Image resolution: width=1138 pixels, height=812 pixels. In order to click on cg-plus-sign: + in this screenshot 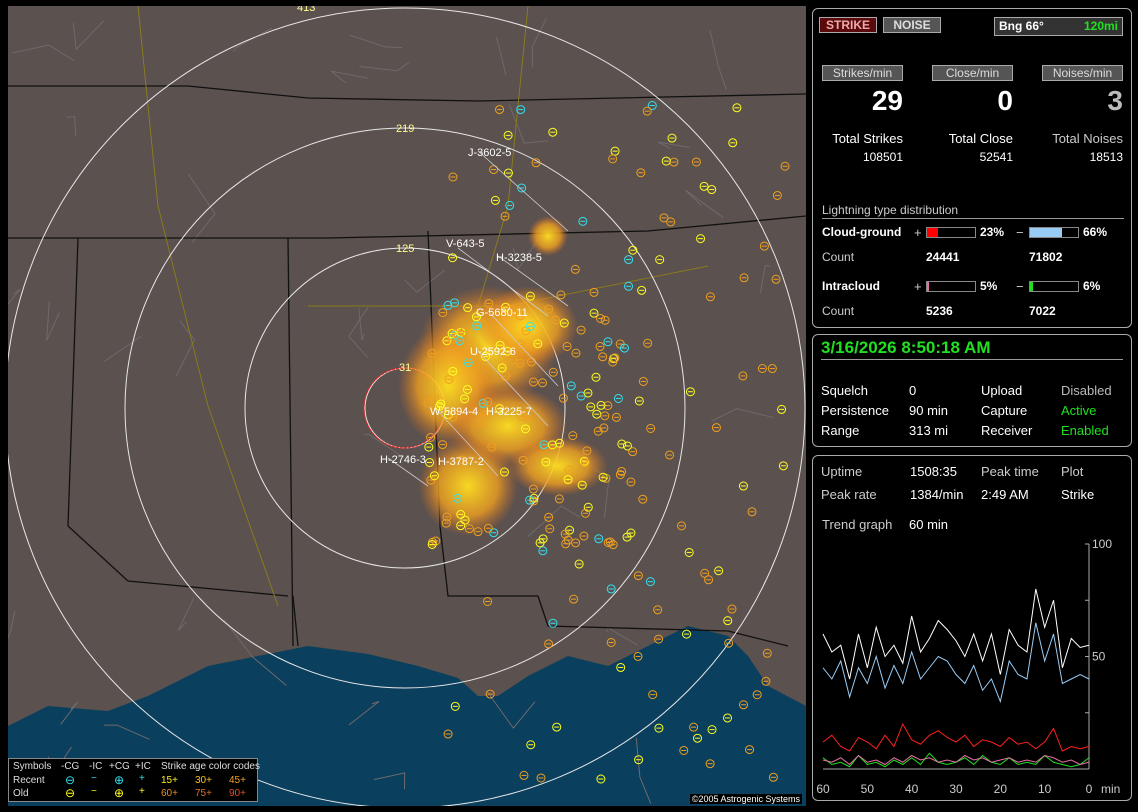, I will do `click(918, 232)`.